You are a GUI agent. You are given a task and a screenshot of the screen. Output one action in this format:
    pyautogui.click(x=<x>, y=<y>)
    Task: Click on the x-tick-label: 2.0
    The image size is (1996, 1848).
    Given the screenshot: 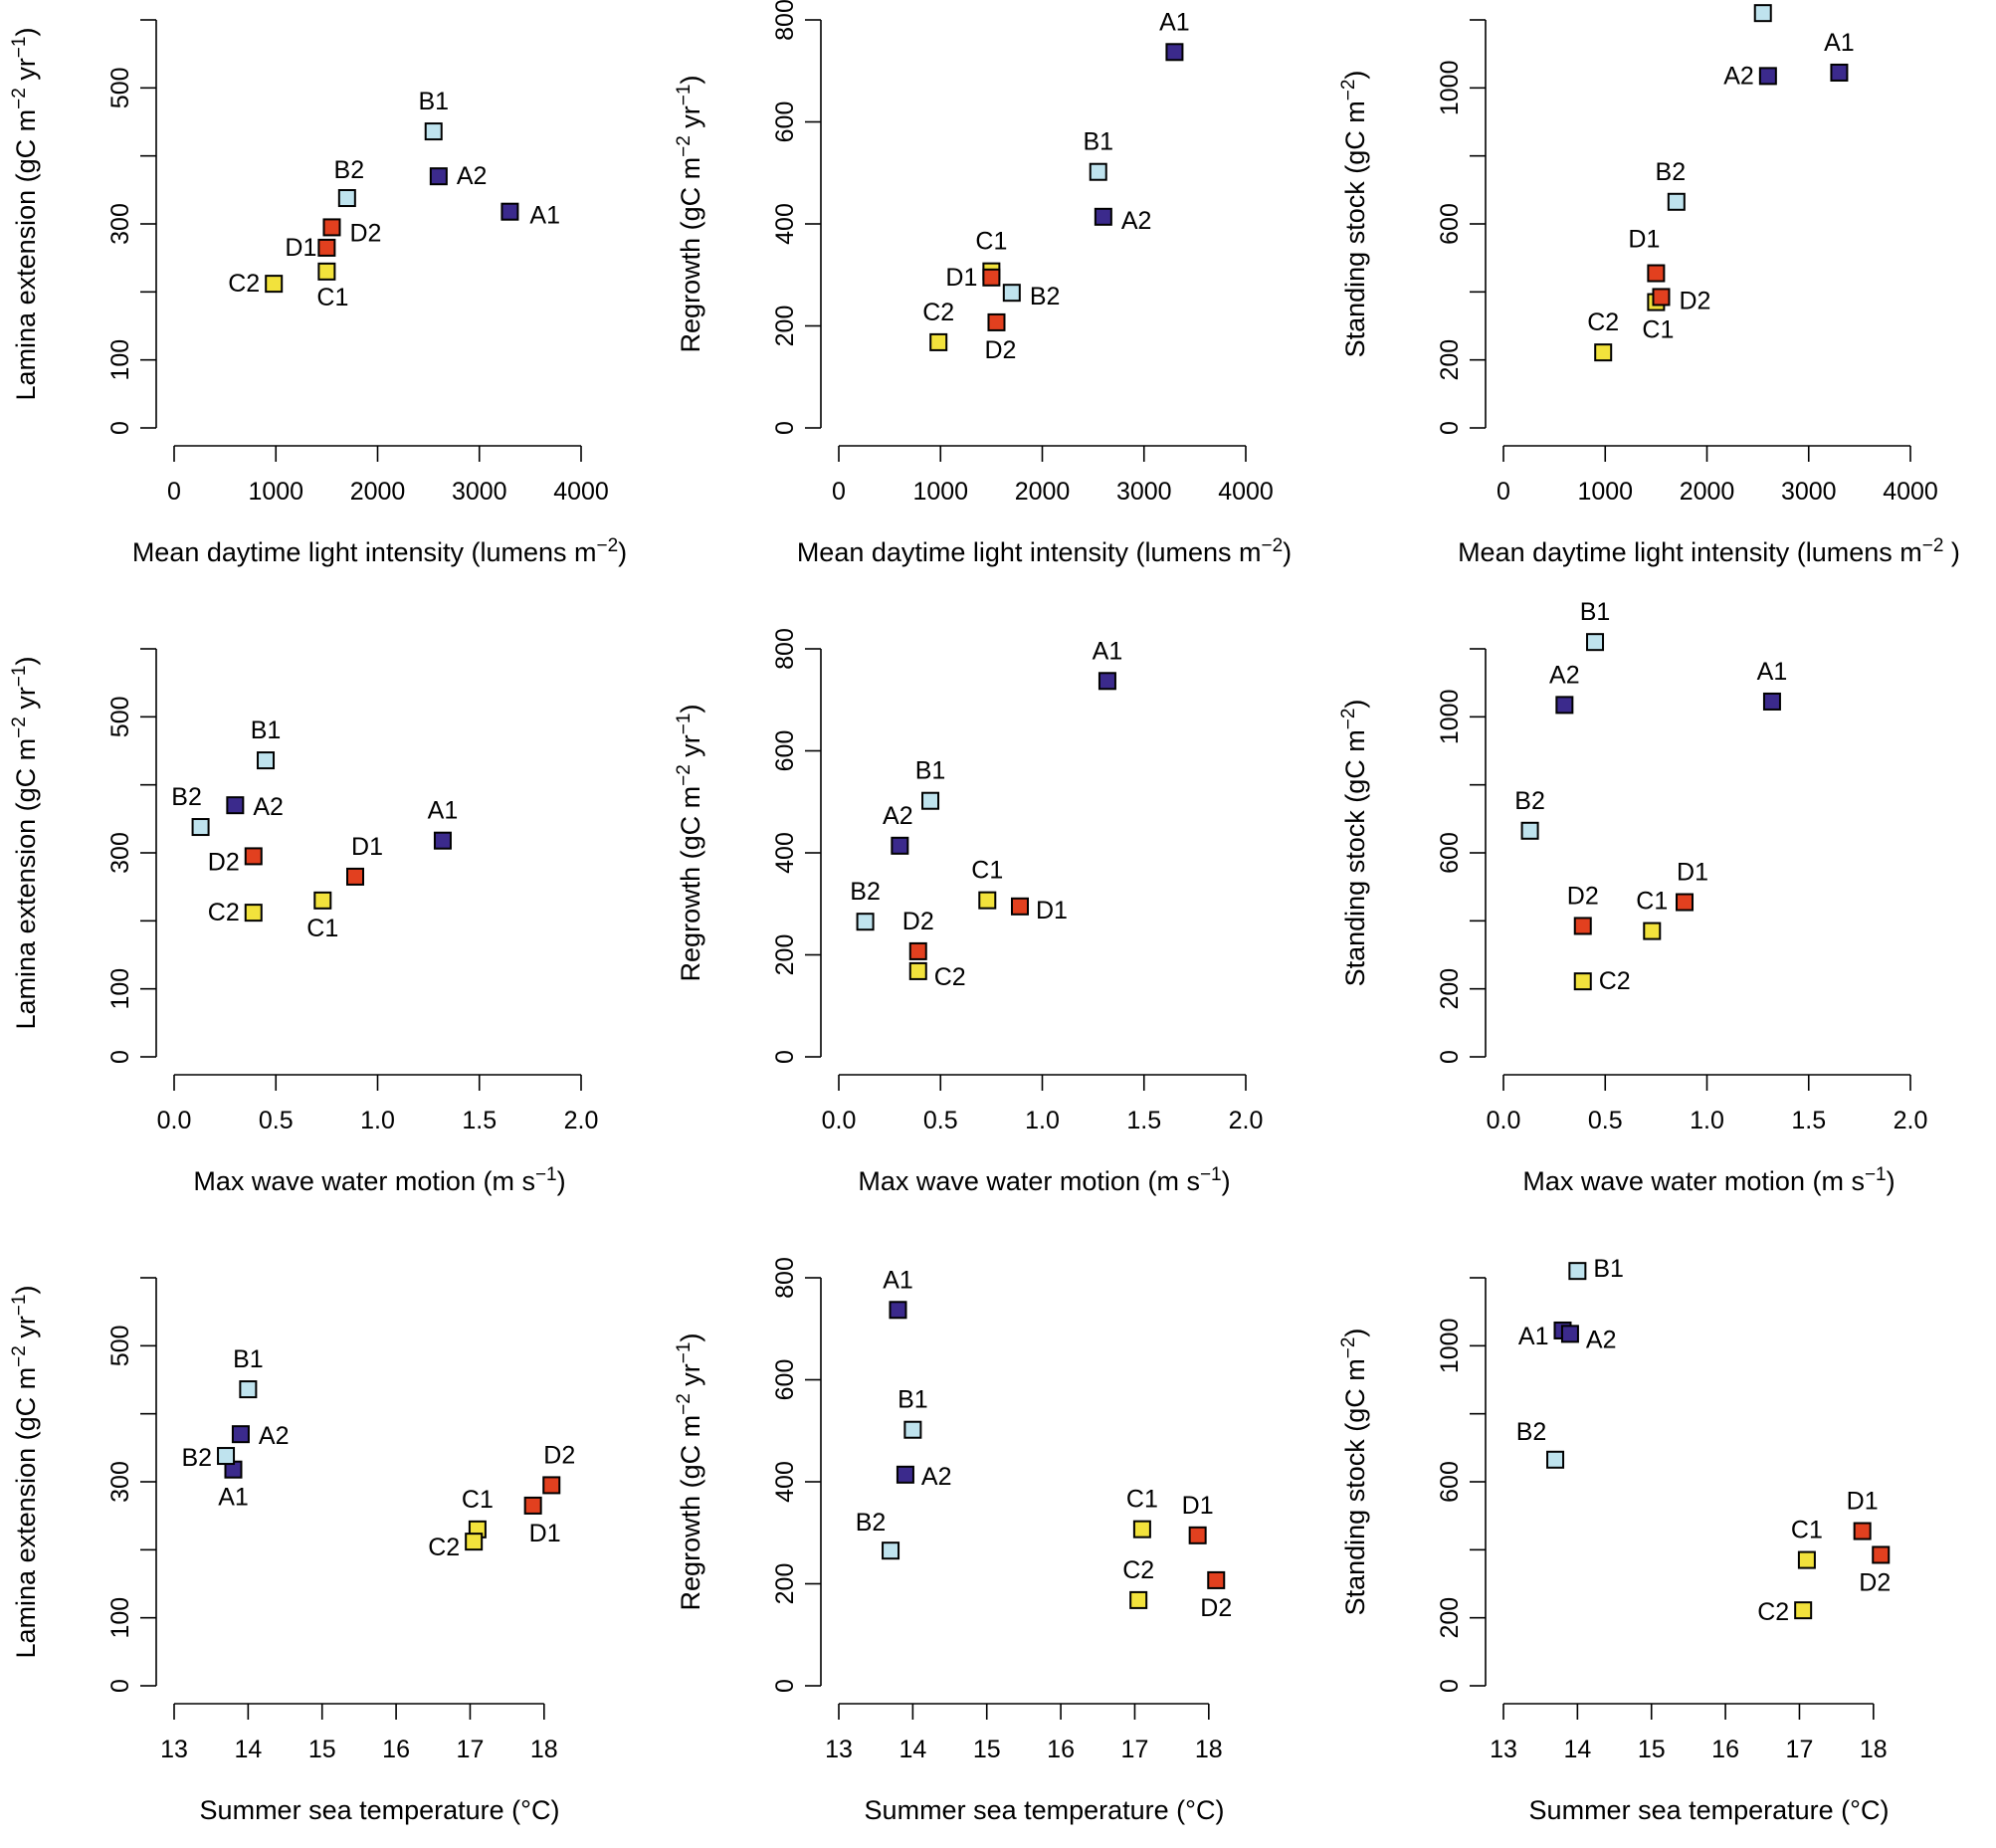 What is the action you would take?
    pyautogui.click(x=1246, y=1120)
    